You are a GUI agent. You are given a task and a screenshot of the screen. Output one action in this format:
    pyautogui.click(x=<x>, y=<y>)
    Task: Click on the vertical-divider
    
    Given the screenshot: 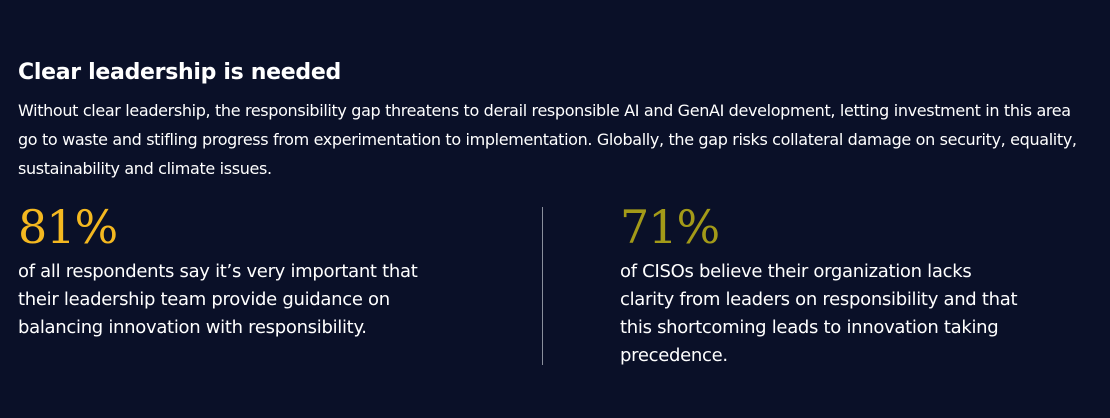 What is the action you would take?
    pyautogui.click(x=542, y=286)
    